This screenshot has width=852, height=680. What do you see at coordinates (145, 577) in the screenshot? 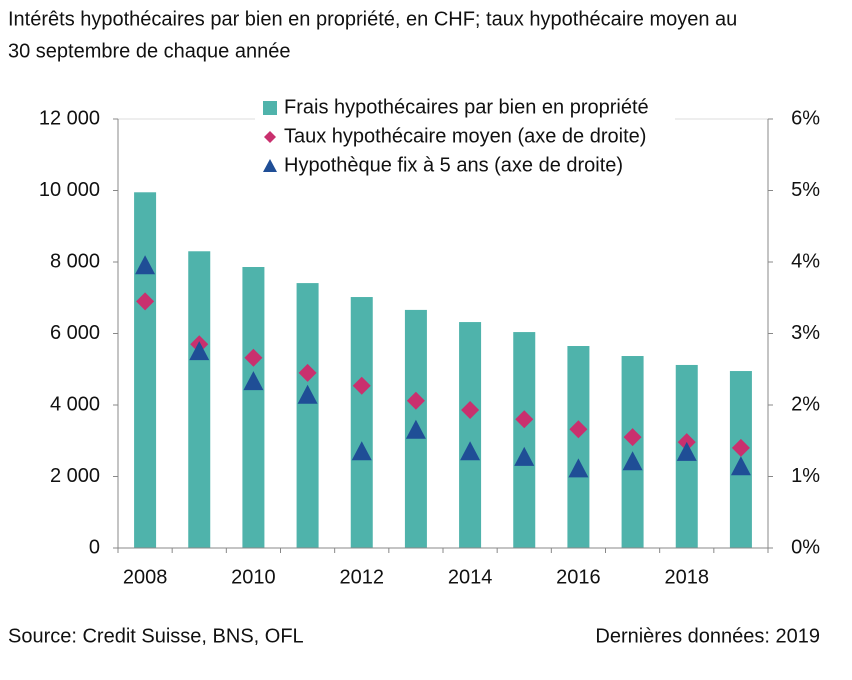
I see `x-tick-label: 2008` at bounding box center [145, 577].